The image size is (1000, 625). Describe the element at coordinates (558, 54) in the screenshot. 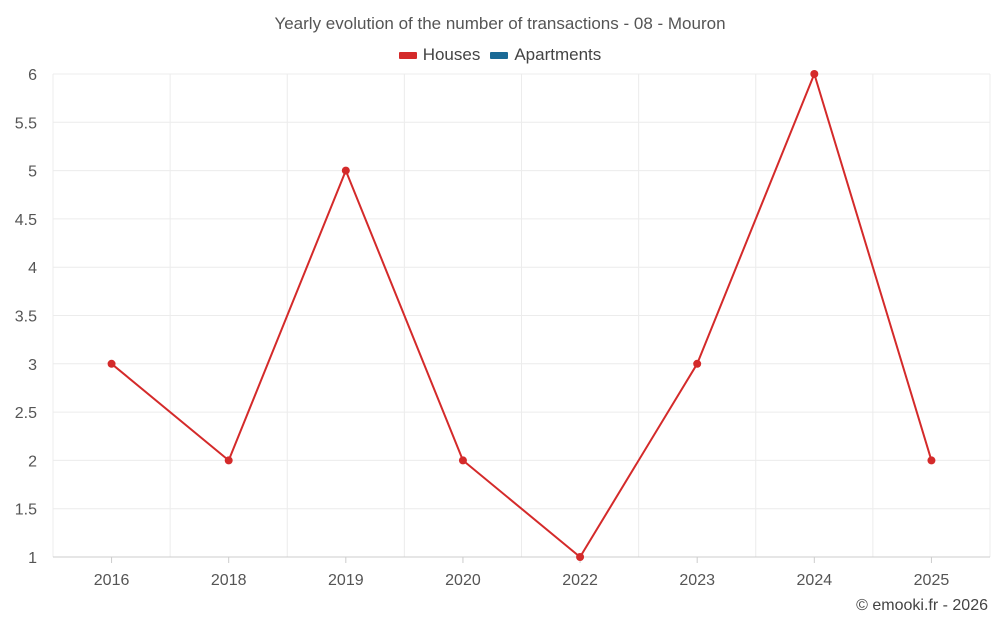

I see `legend-label-apartments: Apartments` at that location.